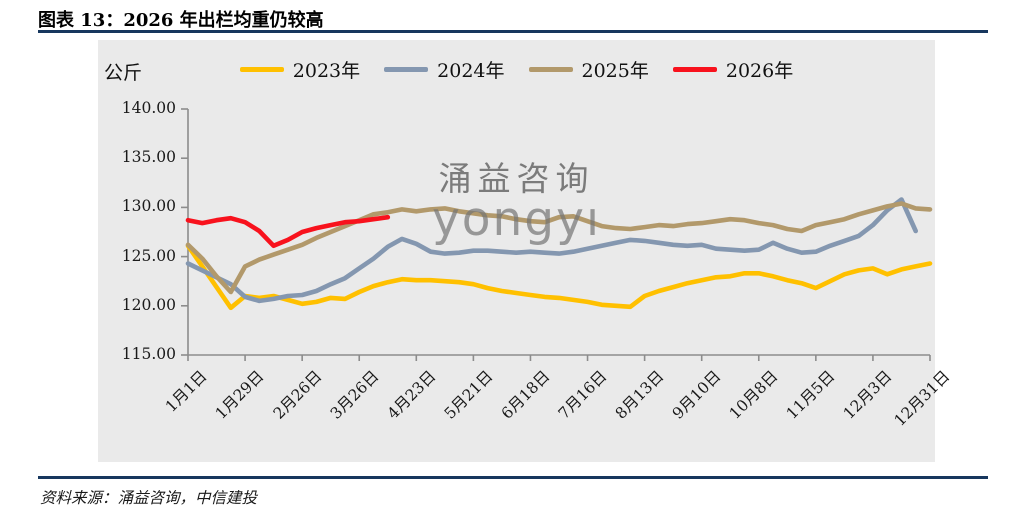 The image size is (1024, 520). Describe the element at coordinates (513, 31) in the screenshot. I see `title-rule` at that location.